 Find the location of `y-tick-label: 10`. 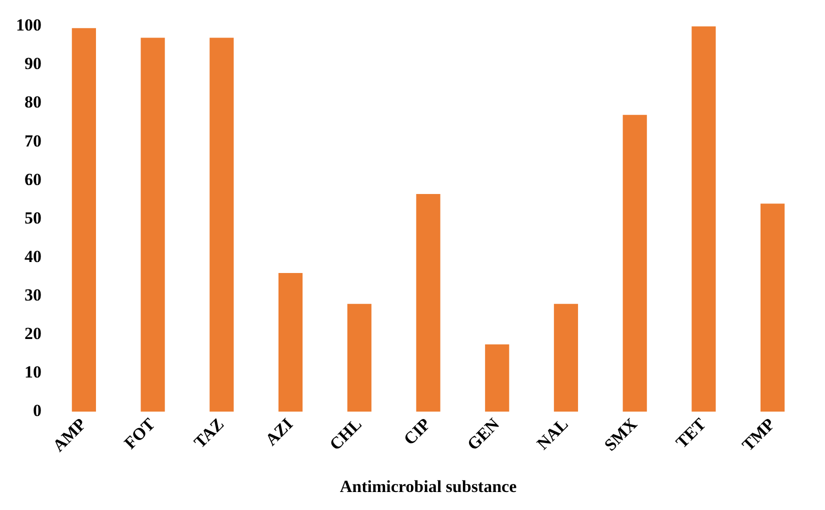

y-tick-label: 10 is located at coordinates (33, 372).